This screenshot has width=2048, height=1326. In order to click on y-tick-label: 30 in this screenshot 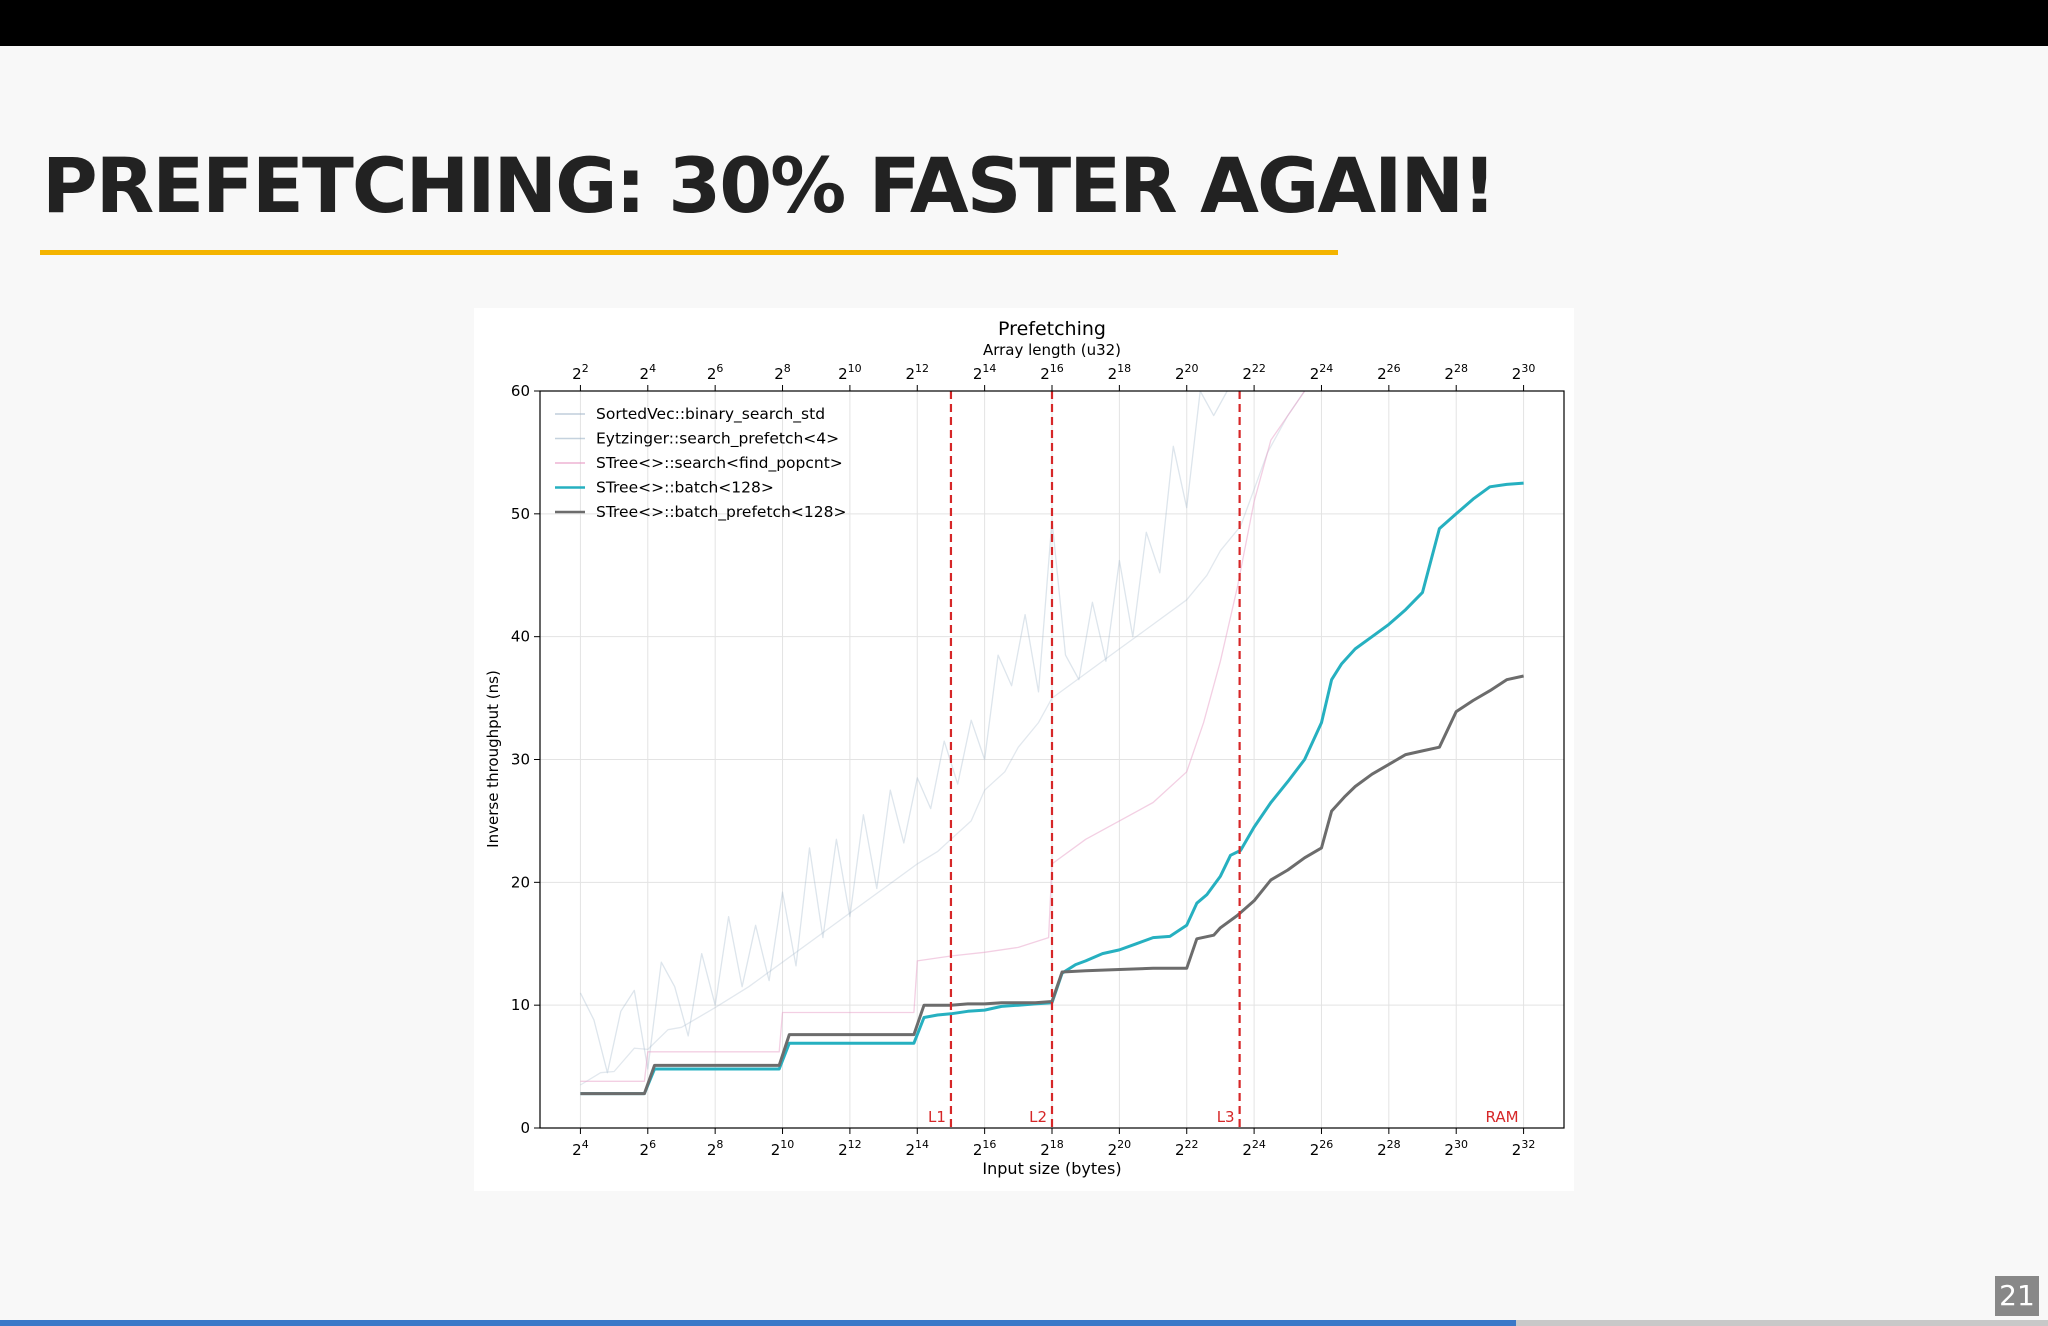, I will do `click(520, 760)`.